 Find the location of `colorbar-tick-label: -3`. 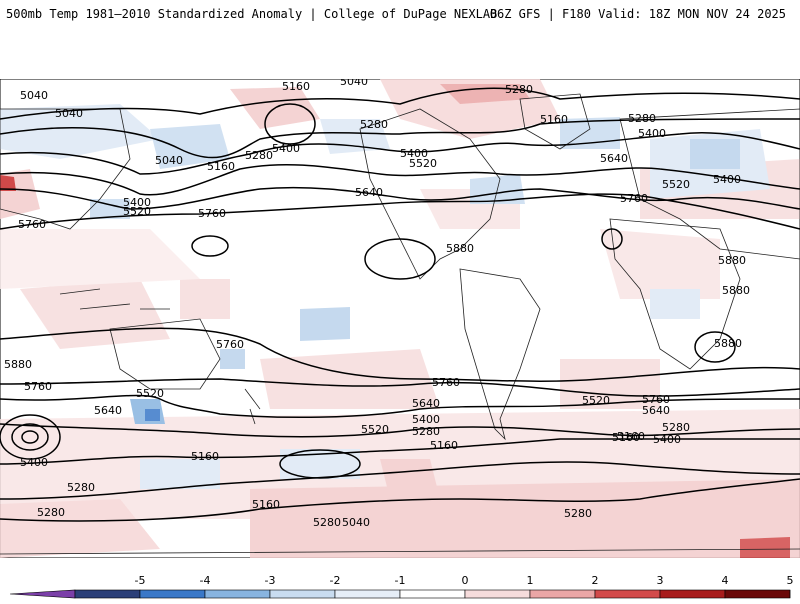

colorbar-tick-label: -3 is located at coordinates (270, 580).